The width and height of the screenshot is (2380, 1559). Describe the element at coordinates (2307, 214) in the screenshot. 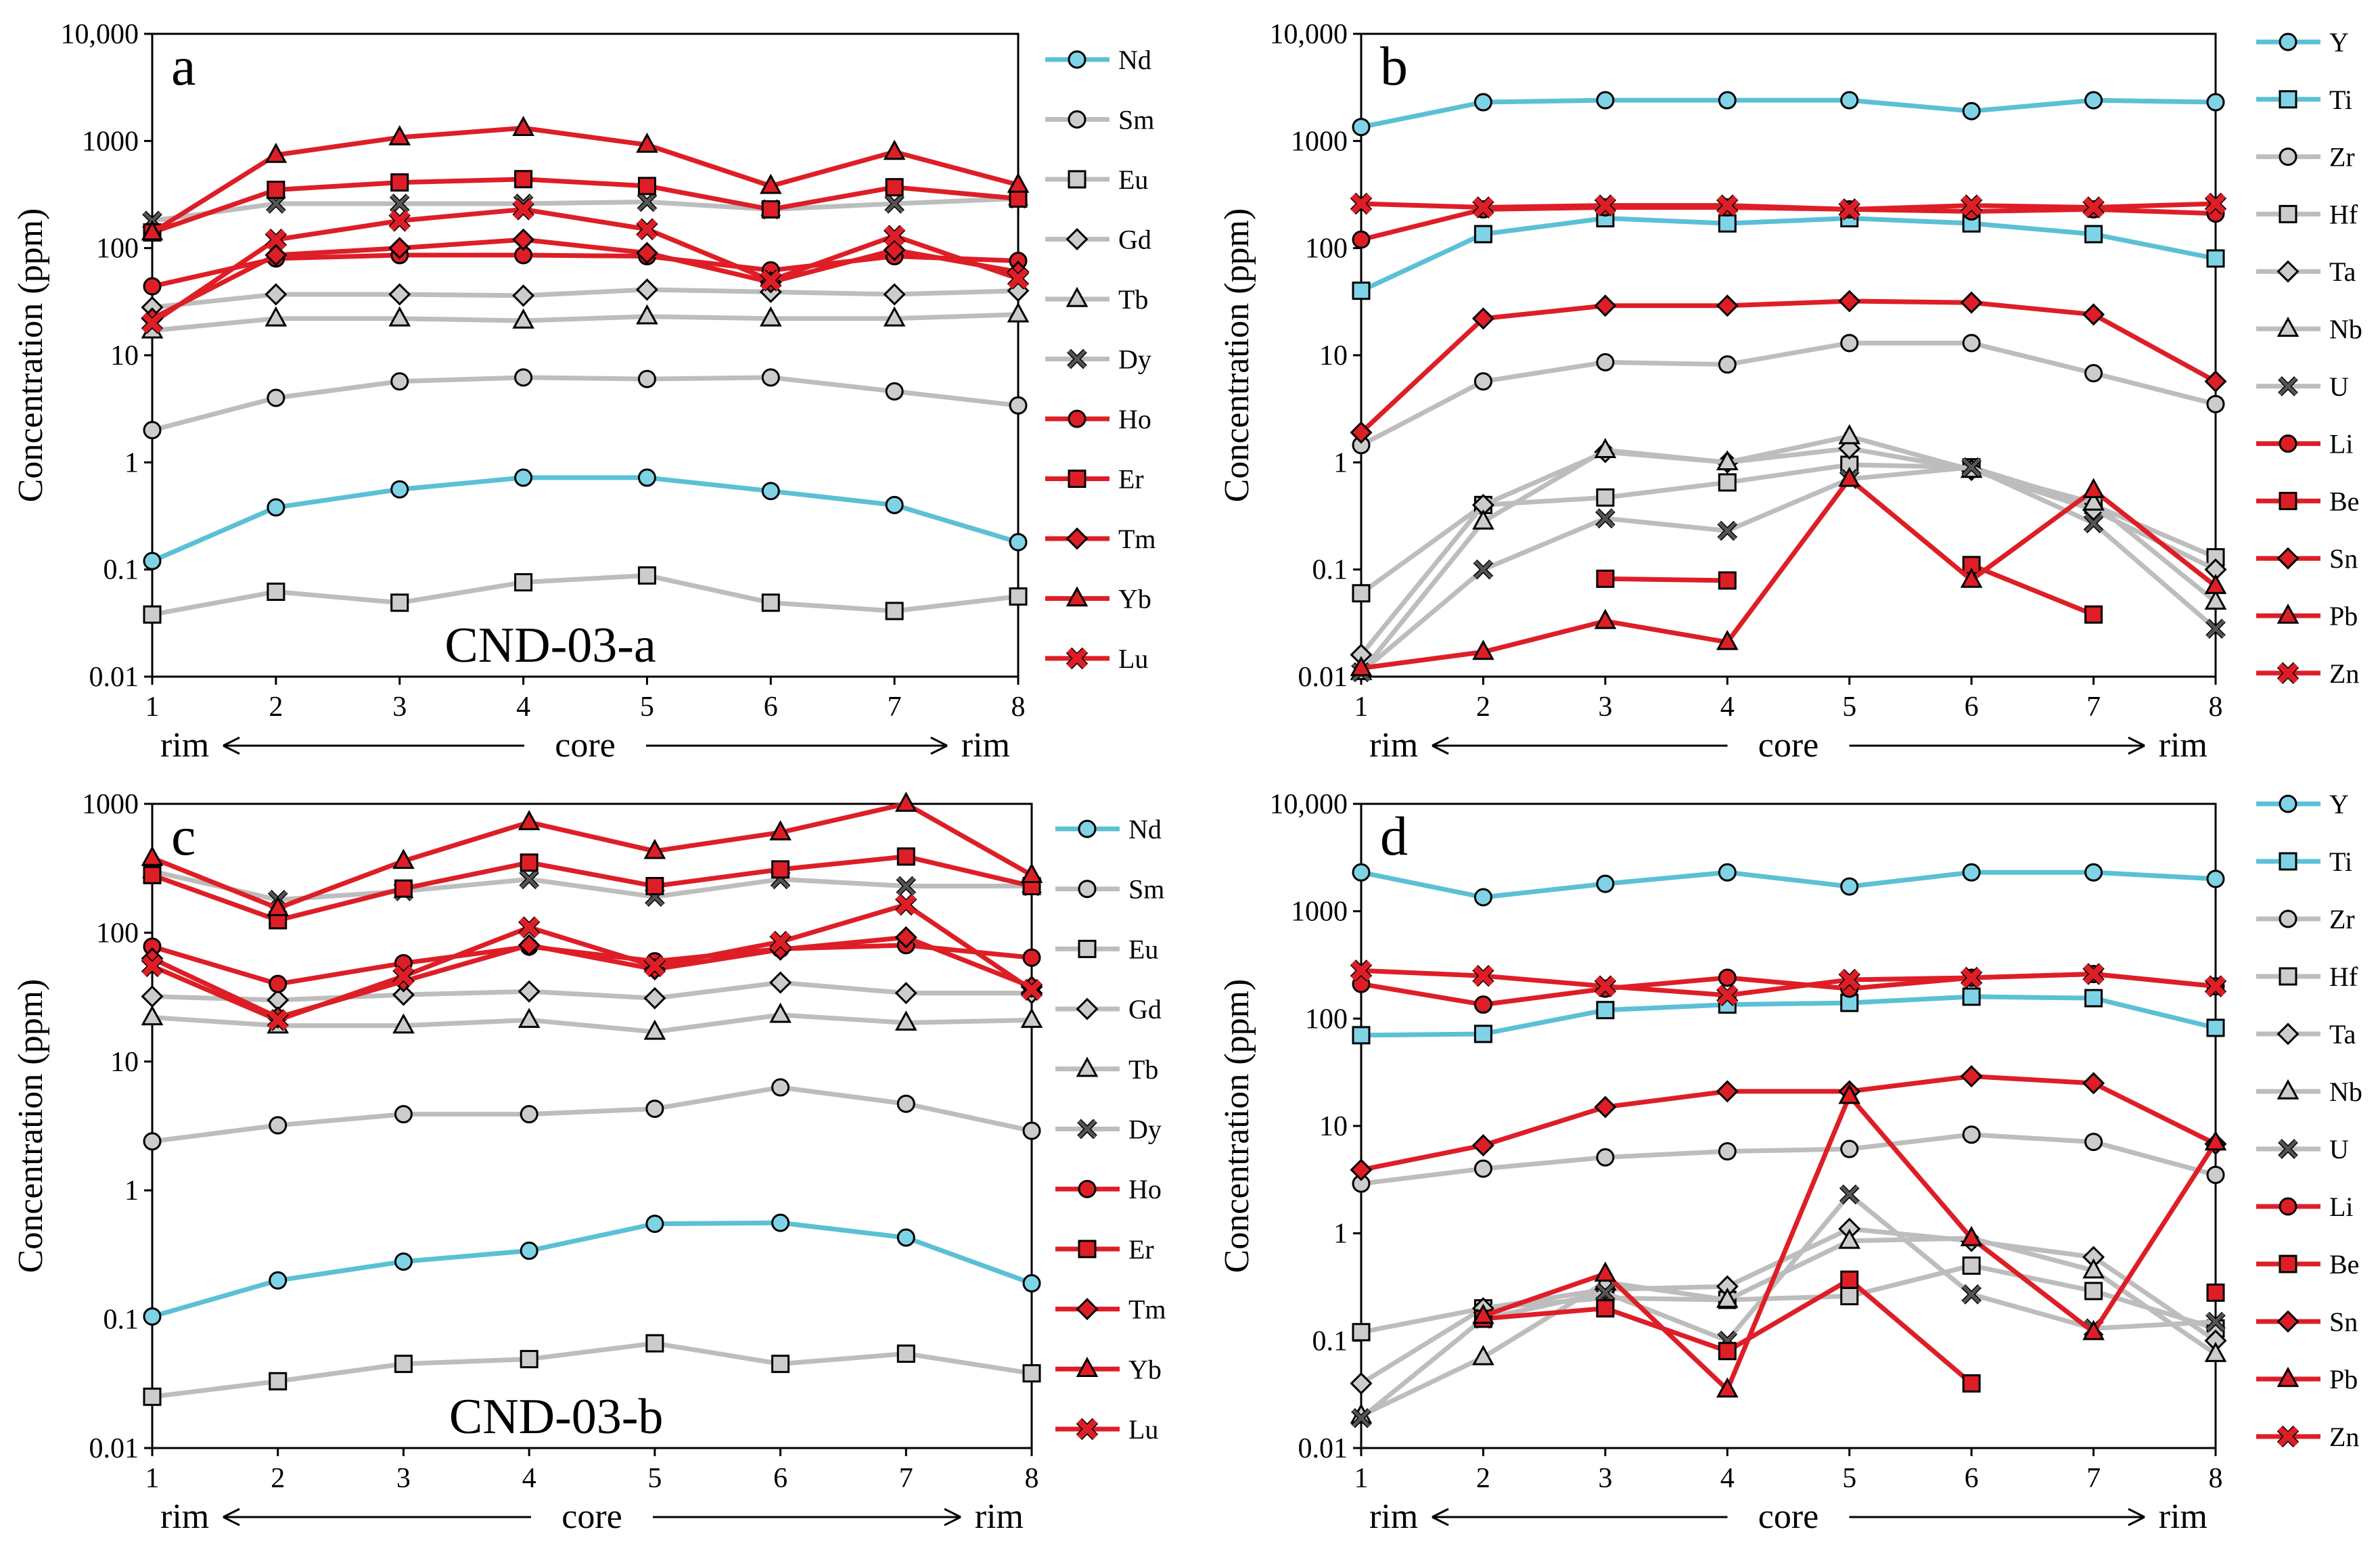

I see `legend-item: Hf` at that location.